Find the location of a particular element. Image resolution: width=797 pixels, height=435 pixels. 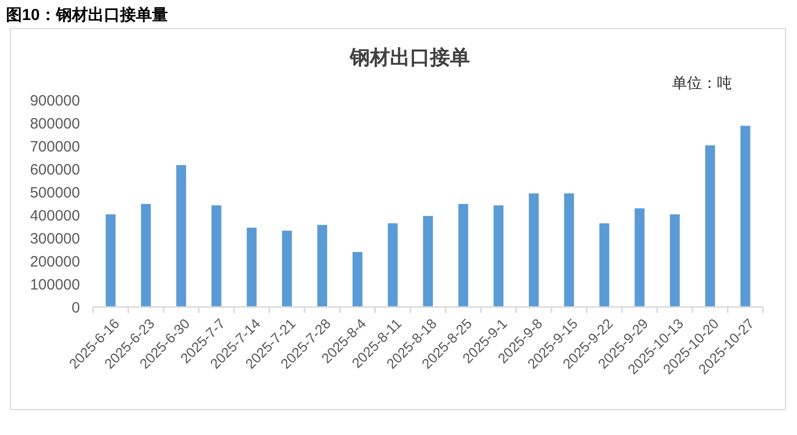

y-tick-label: 300000 is located at coordinates (55, 239).